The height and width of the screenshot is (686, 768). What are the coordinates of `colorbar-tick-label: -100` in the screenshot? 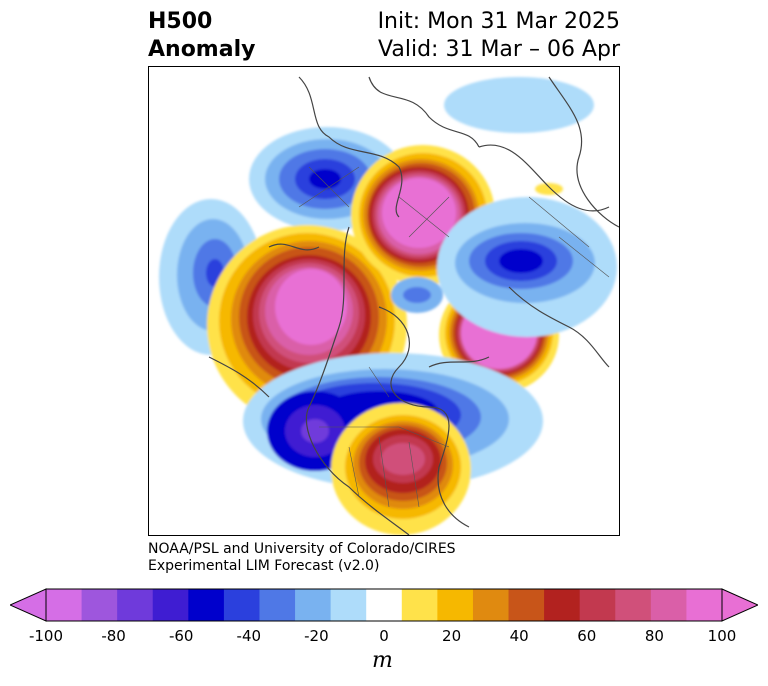 It's located at (46, 636).